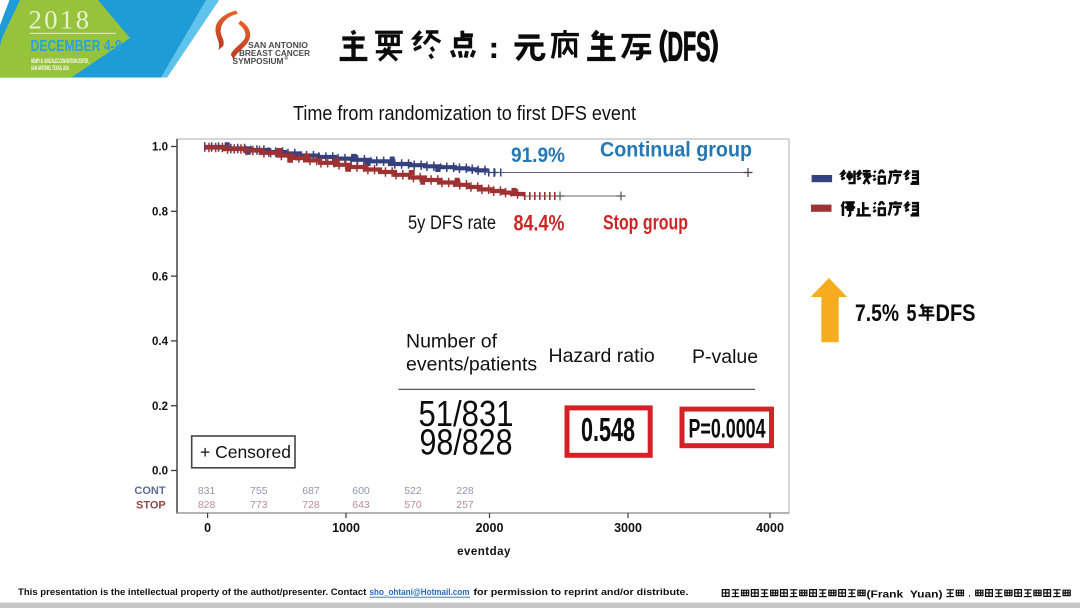 Image resolution: width=1080 pixels, height=608 pixels. Describe the element at coordinates (608, 429) in the screenshot. I see `svg-text: 0.548` at that location.